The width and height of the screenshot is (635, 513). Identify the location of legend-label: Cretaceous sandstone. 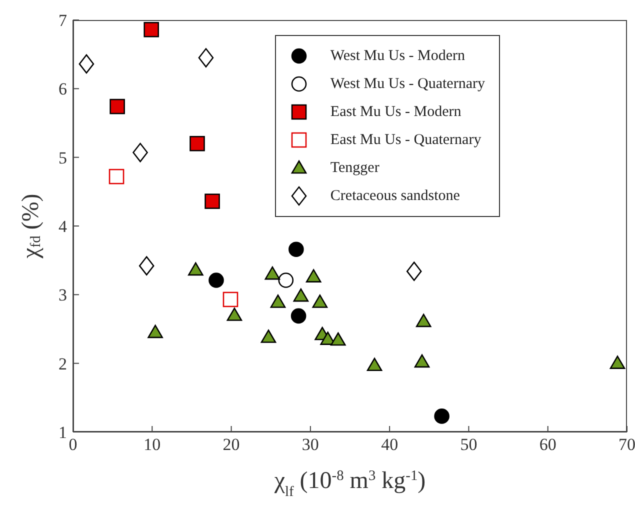
(395, 196).